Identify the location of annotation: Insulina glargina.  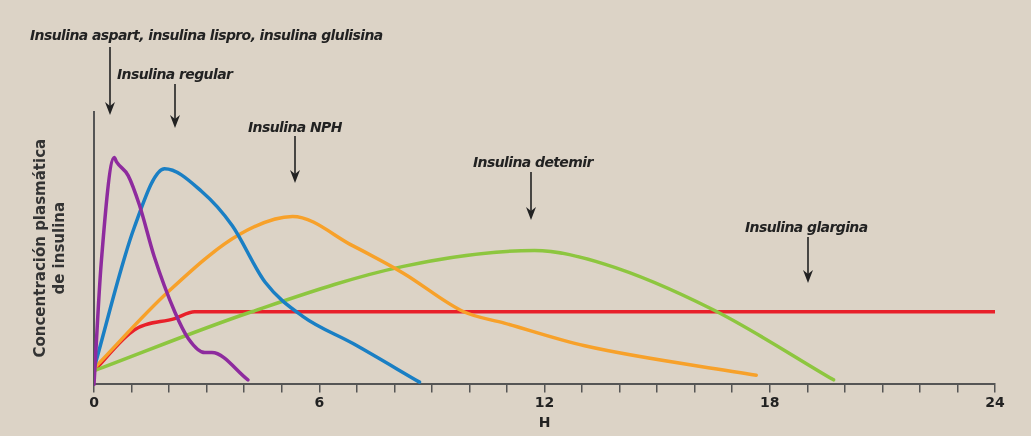
(806, 227).